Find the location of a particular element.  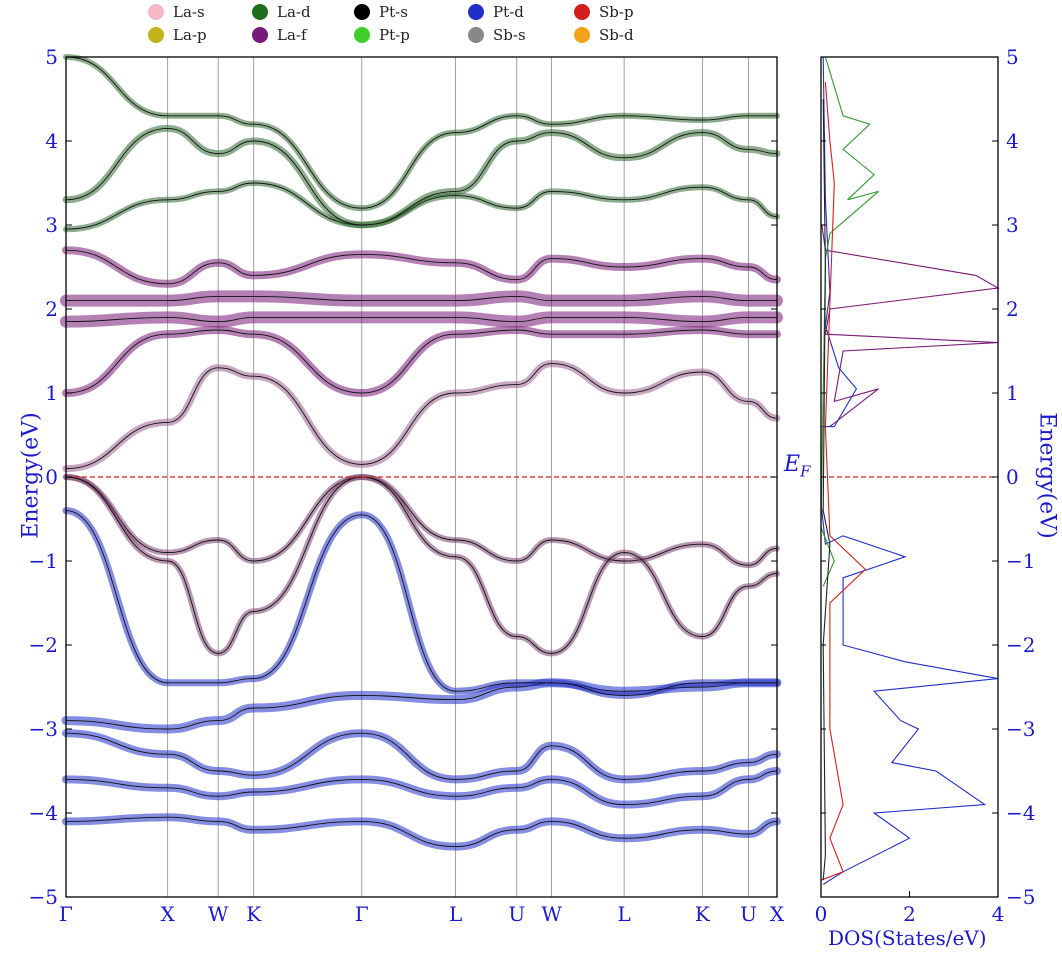

dos-y-tick-label: 2 is located at coordinates (1012, 309).